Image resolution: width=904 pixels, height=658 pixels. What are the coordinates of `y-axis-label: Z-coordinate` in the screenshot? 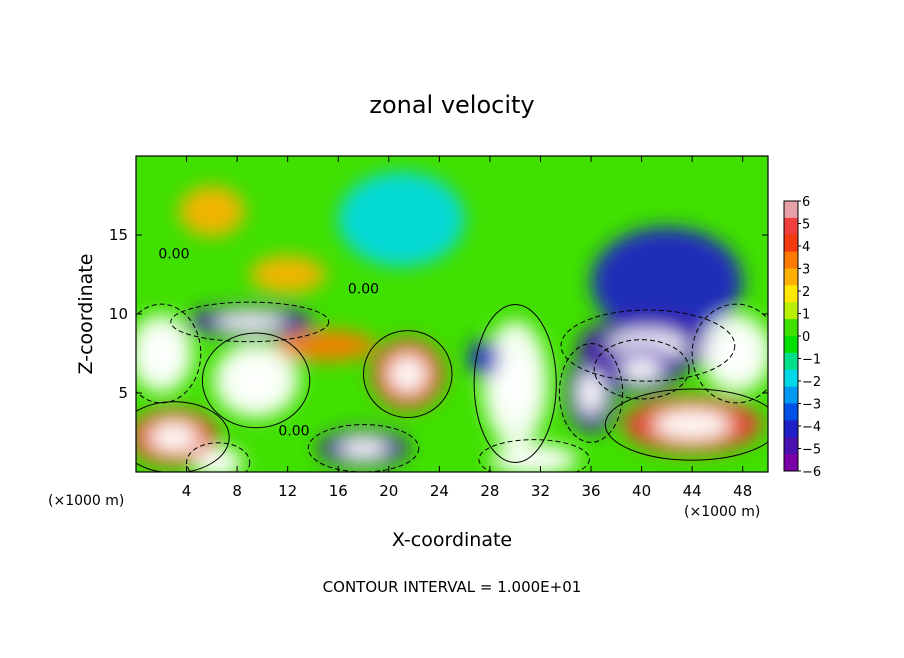 It's located at (86, 314).